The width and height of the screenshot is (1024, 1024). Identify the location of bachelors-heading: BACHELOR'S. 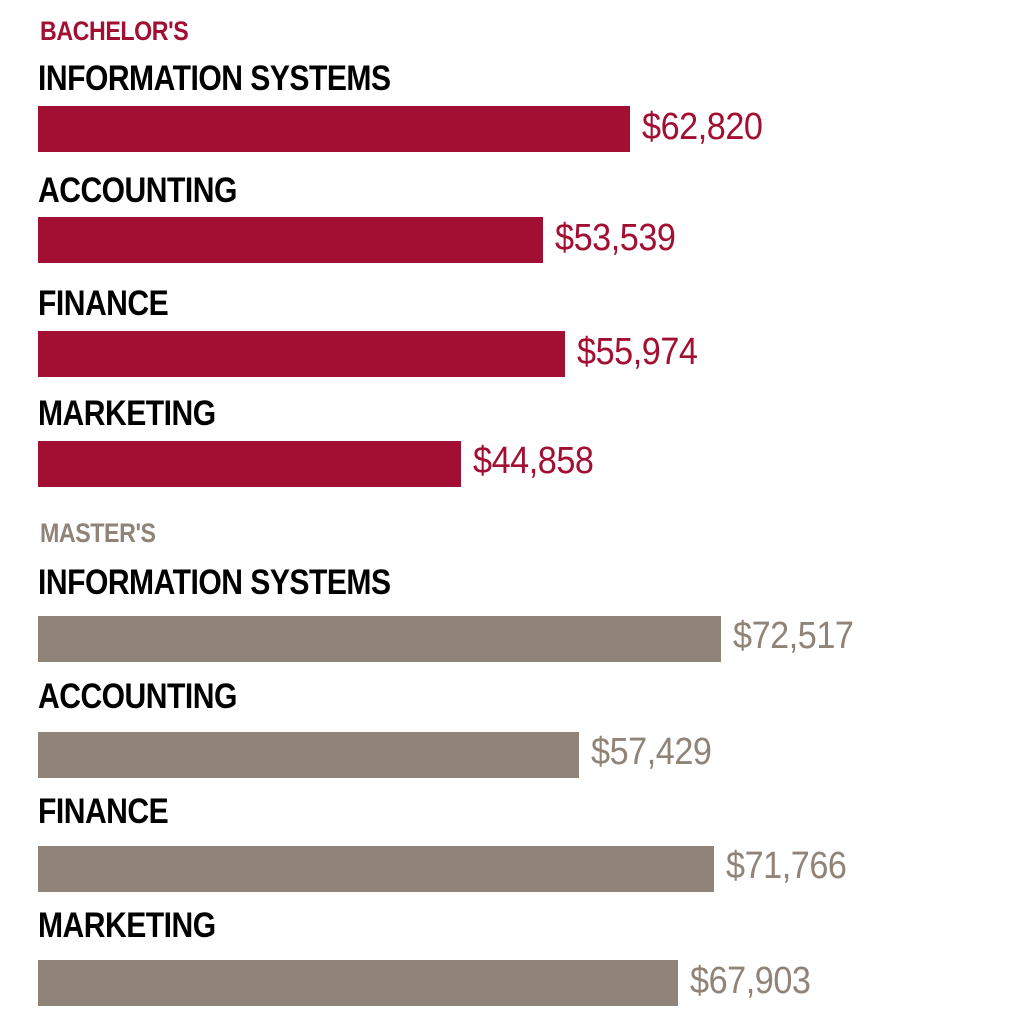
(114, 31).